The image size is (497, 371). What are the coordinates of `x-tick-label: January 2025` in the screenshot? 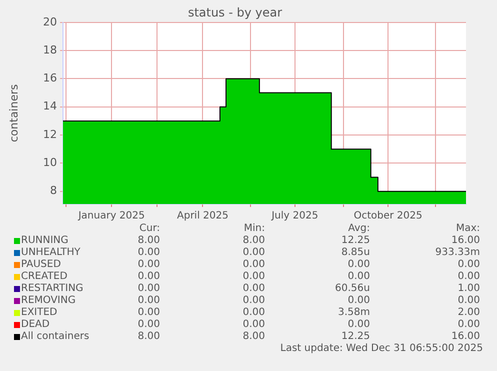 It's located at (111, 216).